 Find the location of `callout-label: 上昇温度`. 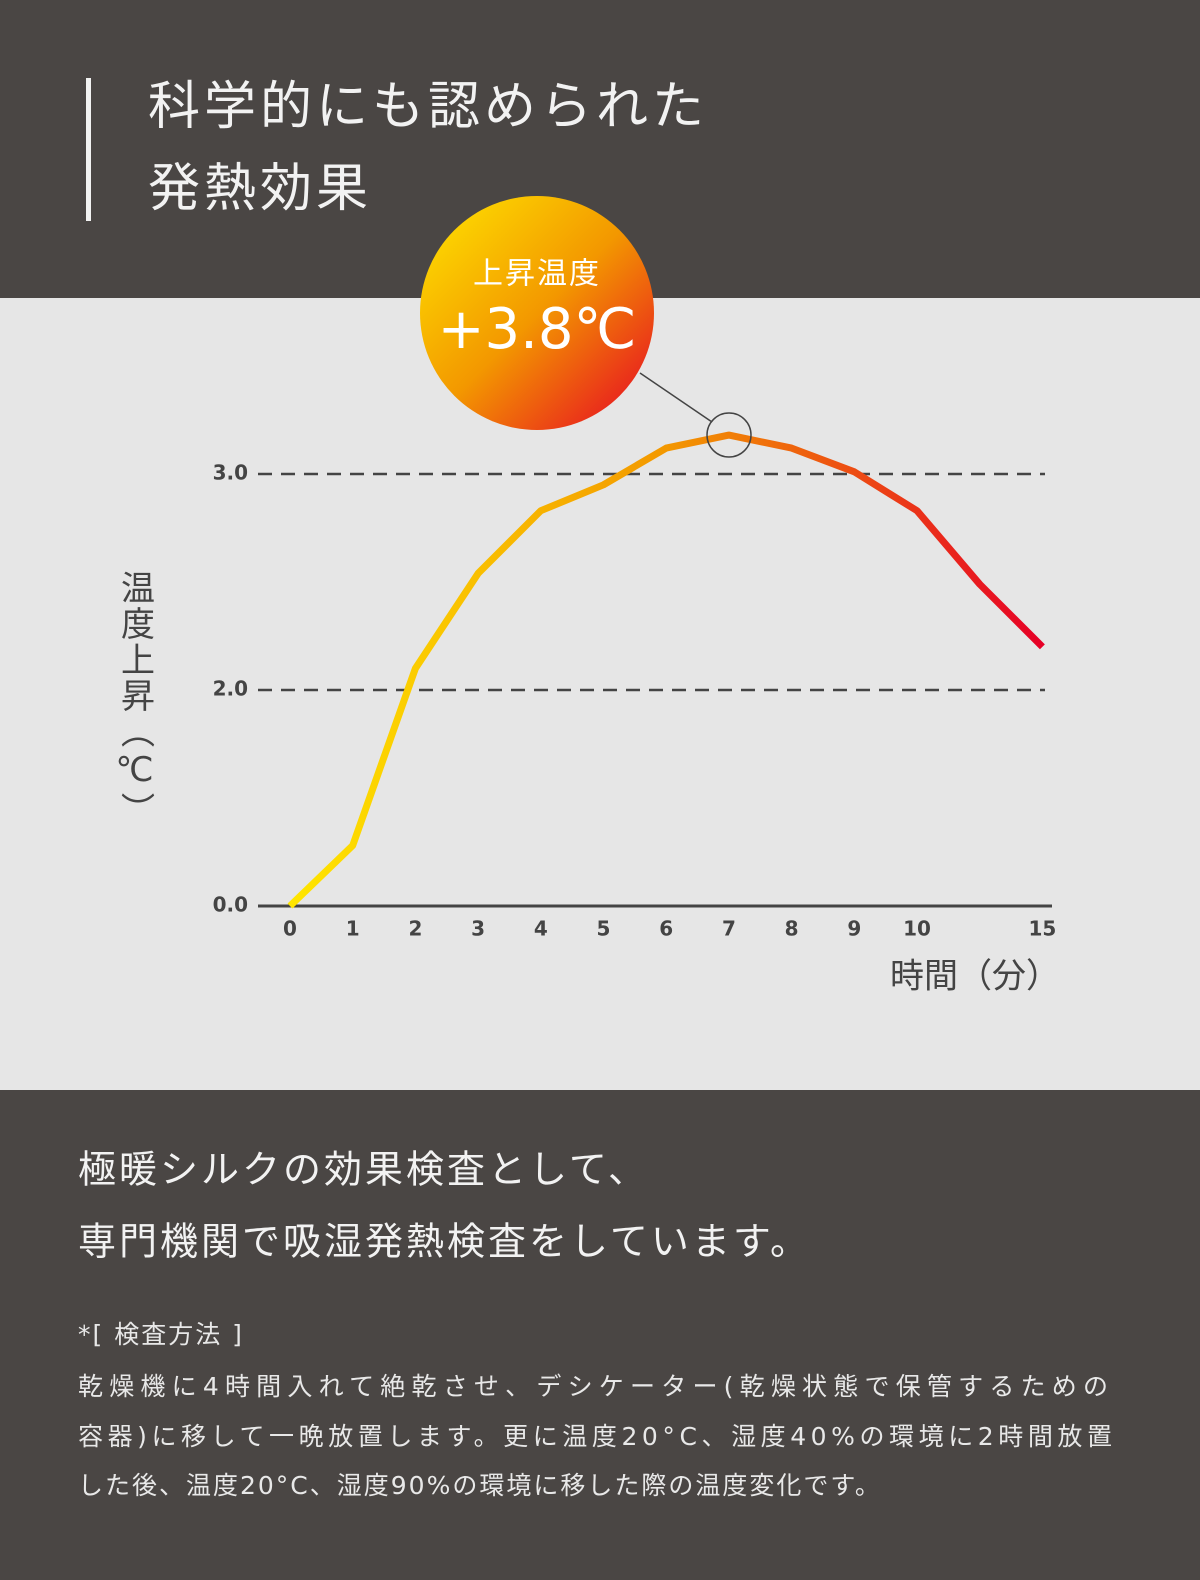

callout-label: 上昇温度 is located at coordinates (537, 274).